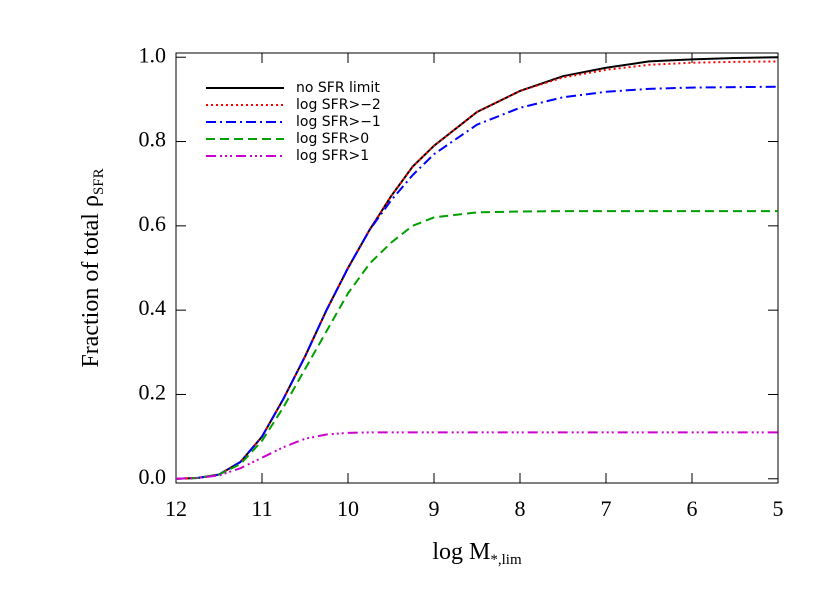  I want to click on y-axis-label: Fraction of total ρSFR, so click(93, 267).